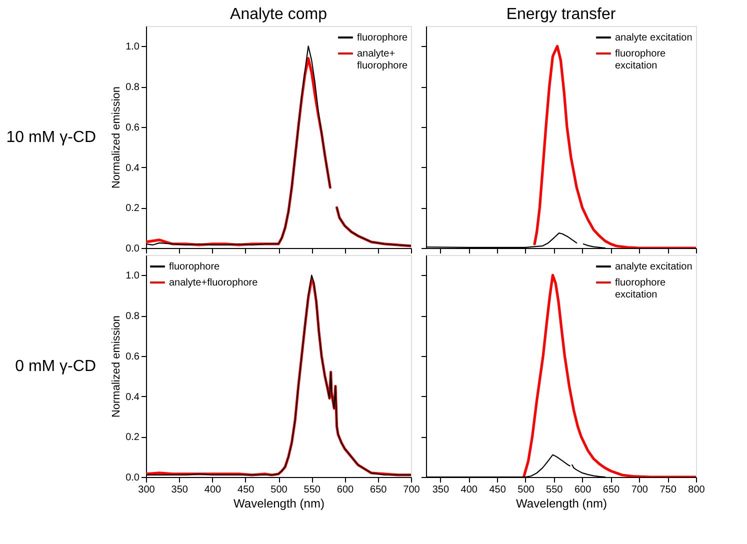  Describe the element at coordinates (697, 490) in the screenshot. I see `x-tick-label: 800` at that location.